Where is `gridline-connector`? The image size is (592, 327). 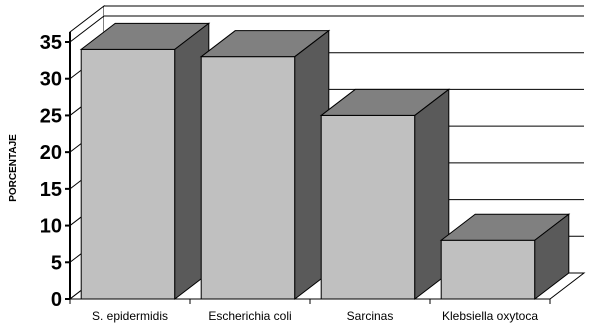 gridline-connector is located at coordinates (87, 29).